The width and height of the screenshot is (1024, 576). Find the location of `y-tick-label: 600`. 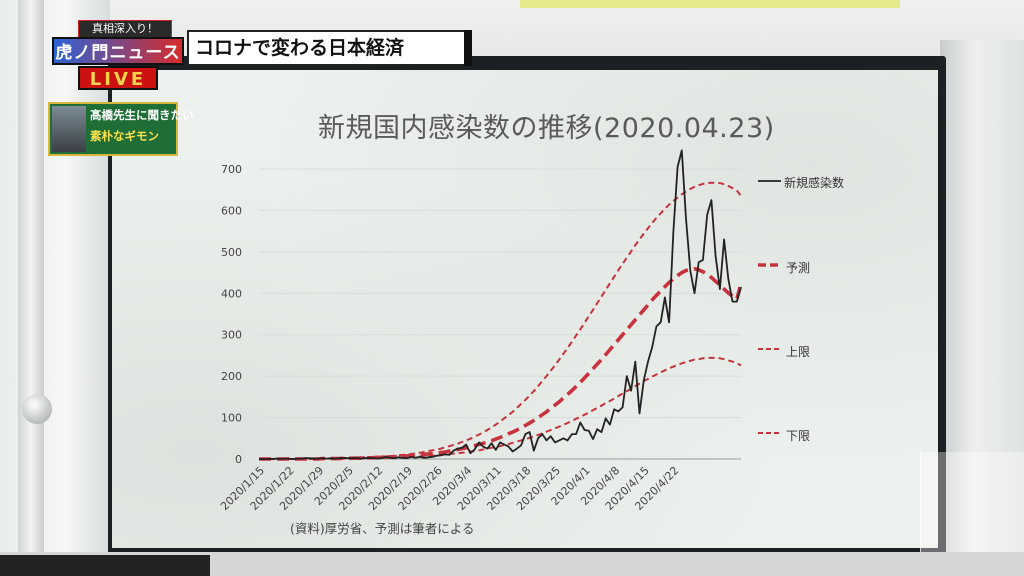

y-tick-label: 600 is located at coordinates (231, 210).